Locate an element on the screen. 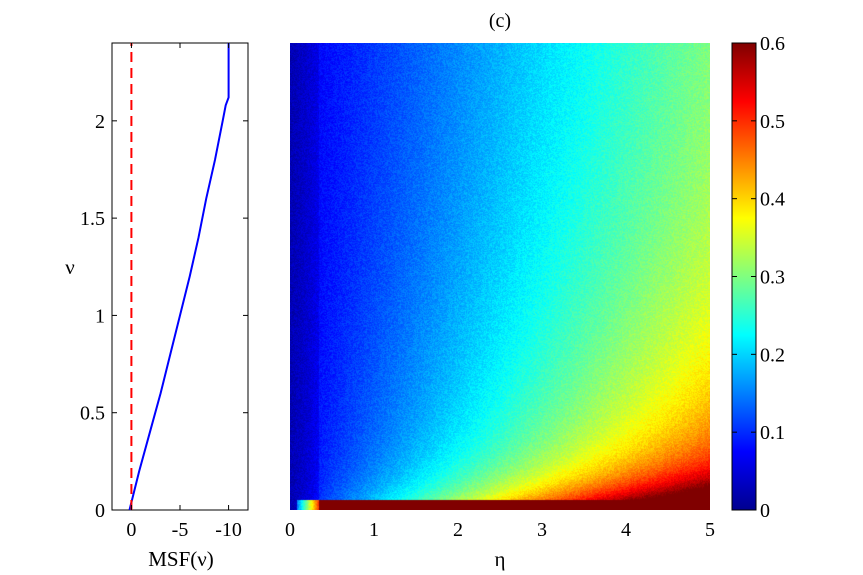  msf-y-tick-label: 0.5 is located at coordinates (92, 414).